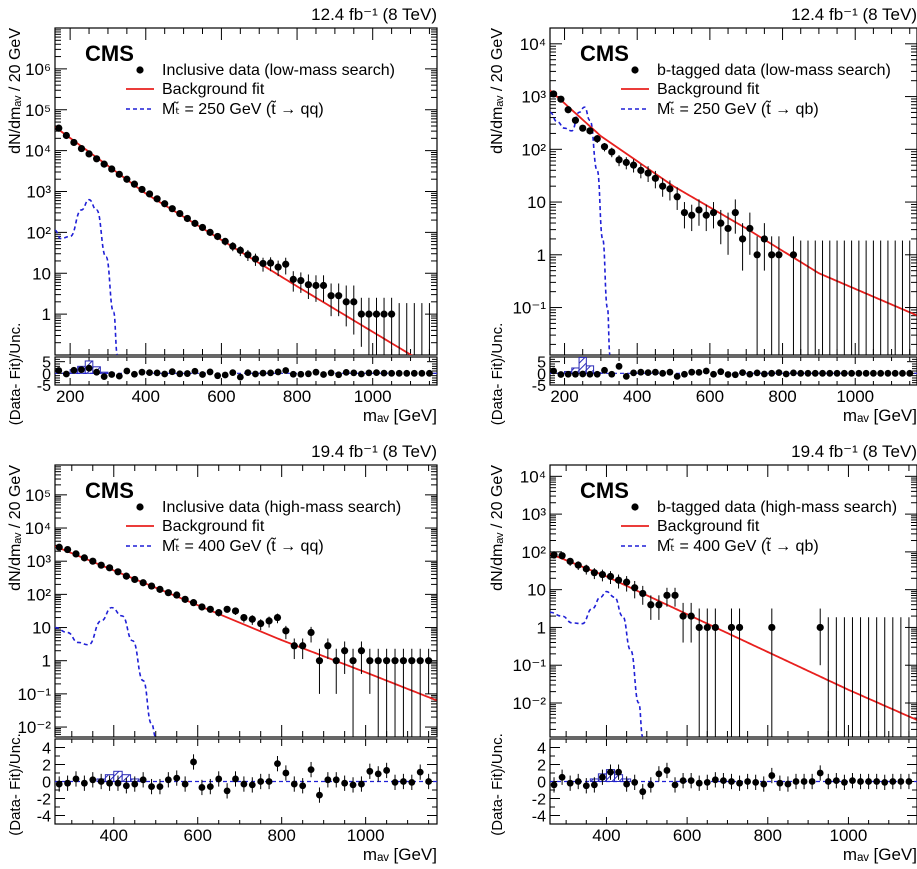 The width and height of the screenshot is (917, 869). Describe the element at coordinates (536, 202) in the screenshot. I see `y-tick-label: 10` at that location.